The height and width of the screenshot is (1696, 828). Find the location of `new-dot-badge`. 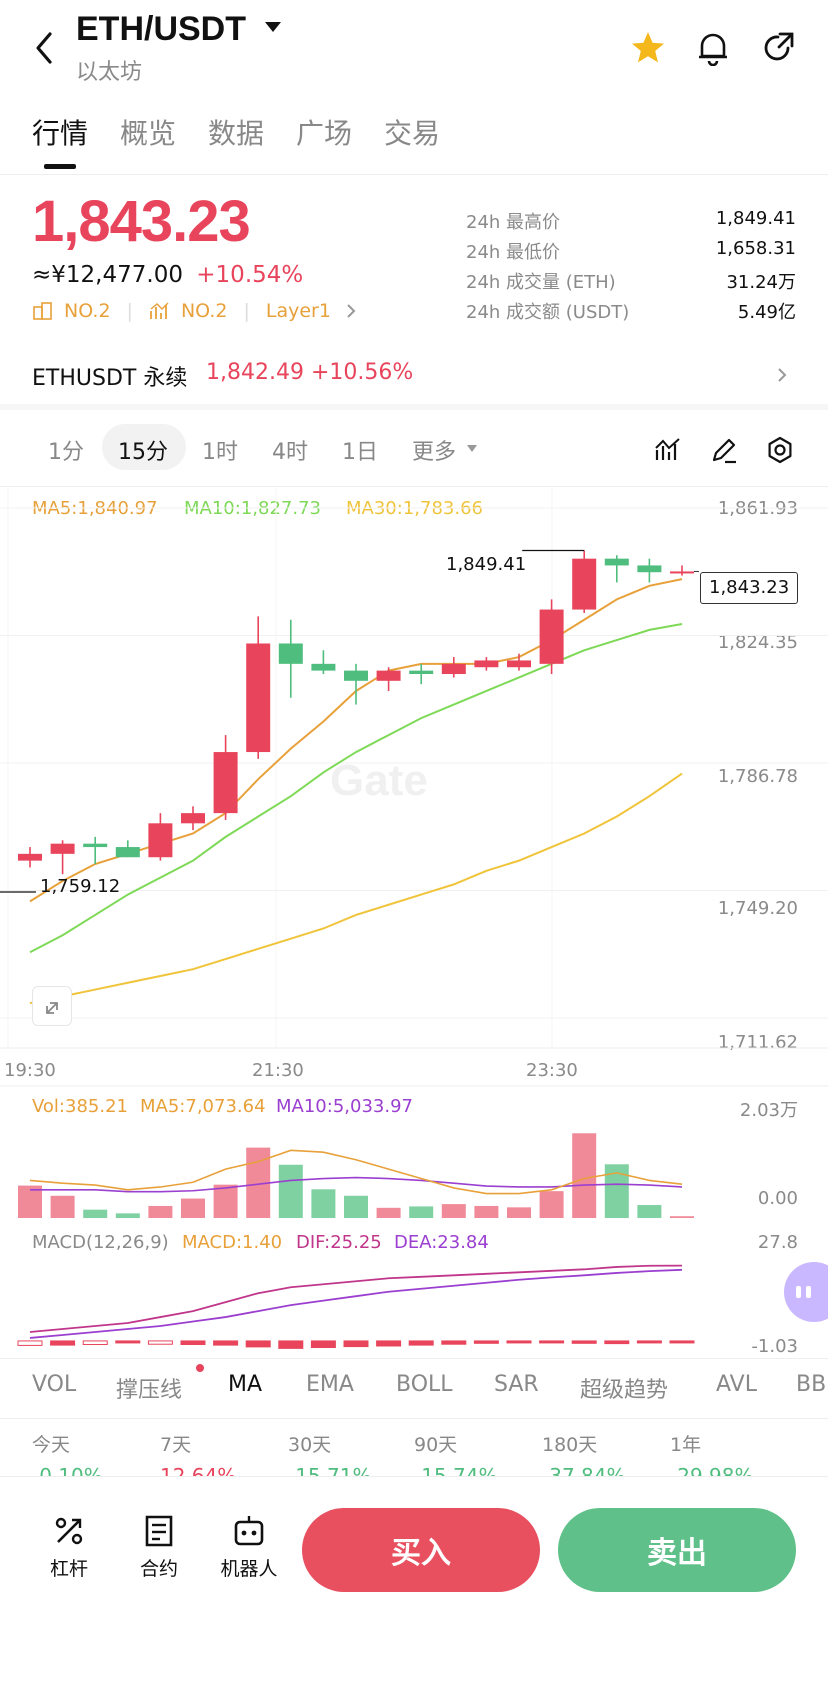

new-dot-badge is located at coordinates (200, 1368).